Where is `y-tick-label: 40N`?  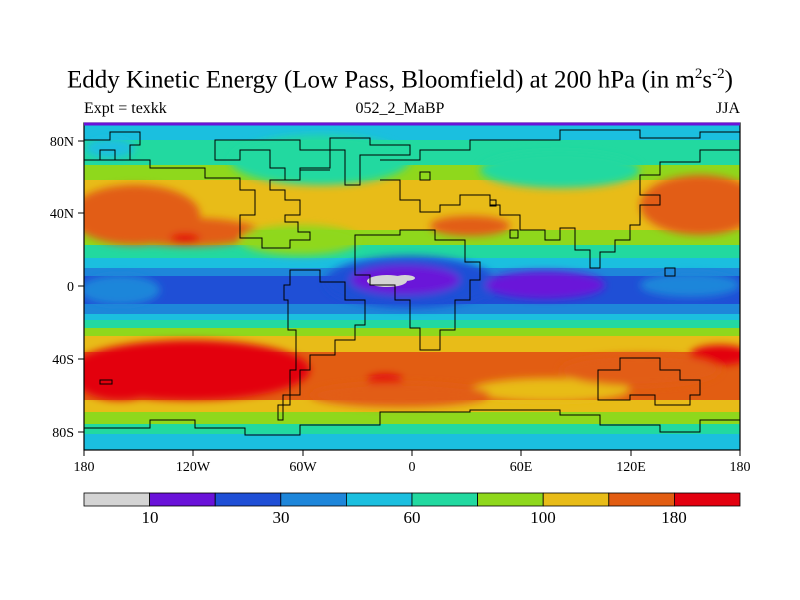 y-tick-label: 40N is located at coordinates (62, 214).